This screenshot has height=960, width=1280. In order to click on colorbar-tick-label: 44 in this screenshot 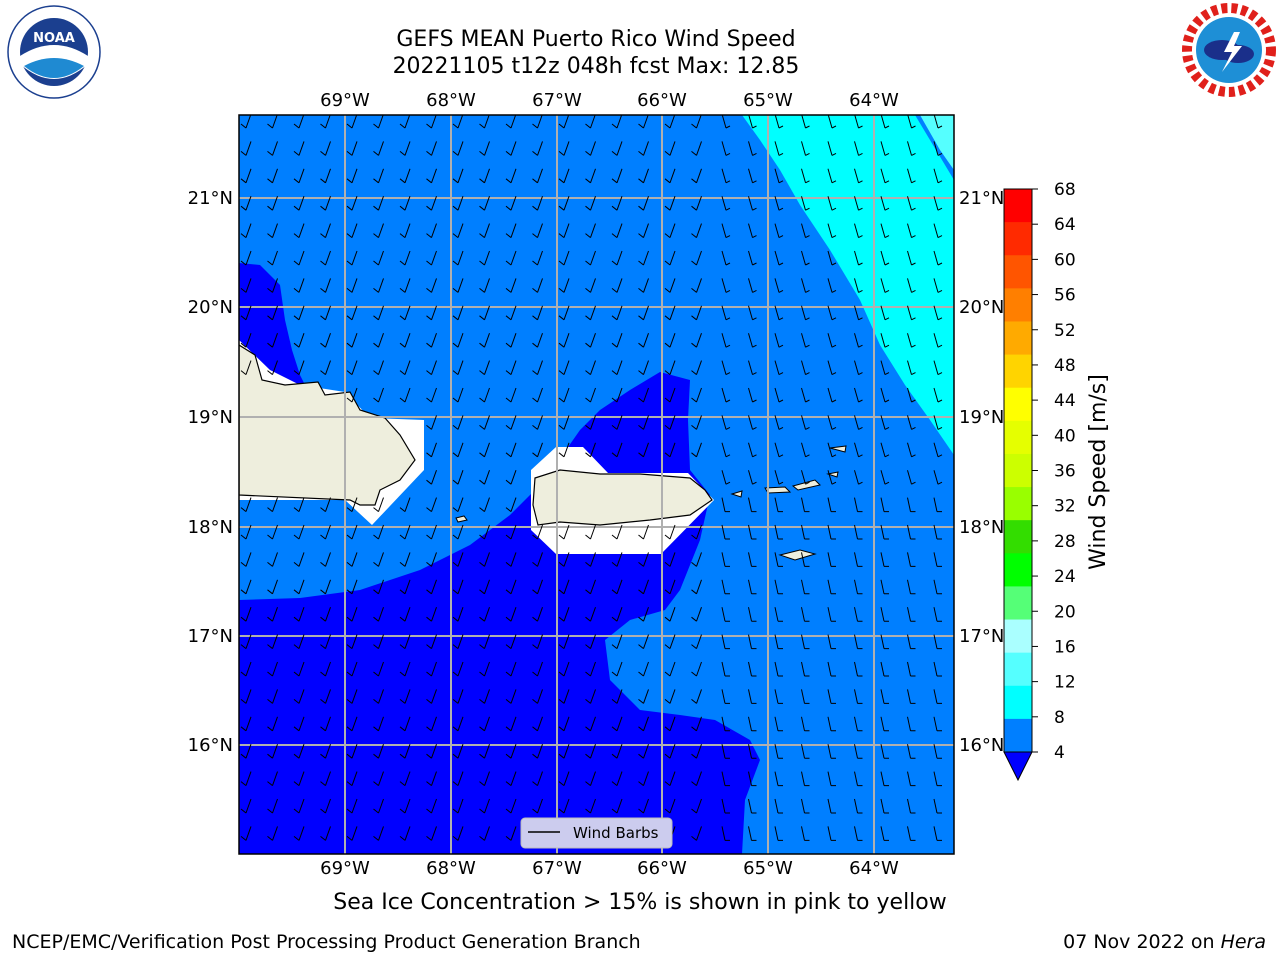, I will do `click(1065, 401)`.